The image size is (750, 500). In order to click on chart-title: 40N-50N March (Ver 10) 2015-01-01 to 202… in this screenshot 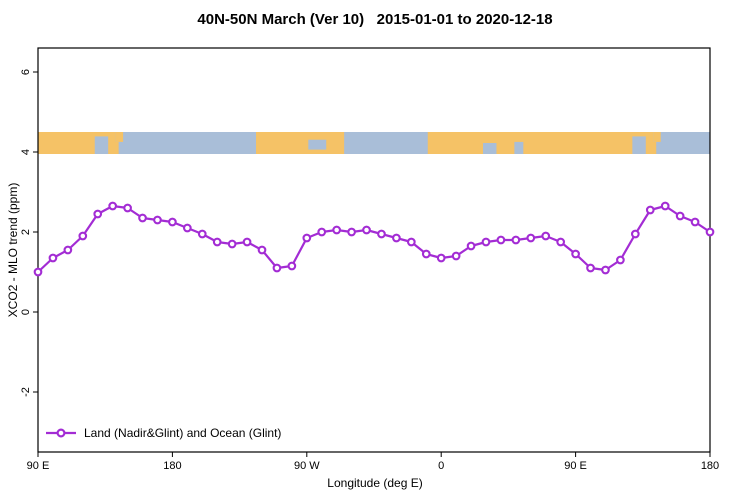, I will do `click(375, 19)`.